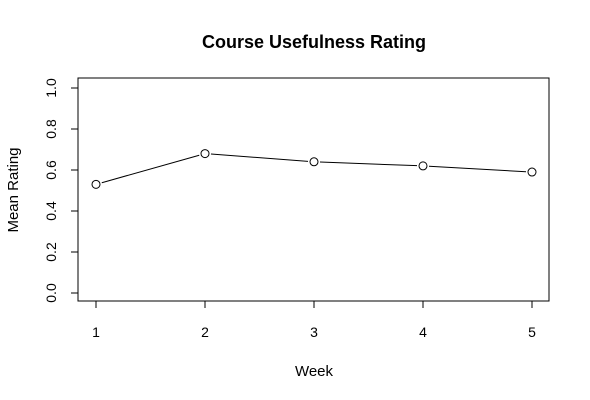 The image size is (590, 400). Describe the element at coordinates (96, 332) in the screenshot. I see `x-tick-label: 1` at that location.